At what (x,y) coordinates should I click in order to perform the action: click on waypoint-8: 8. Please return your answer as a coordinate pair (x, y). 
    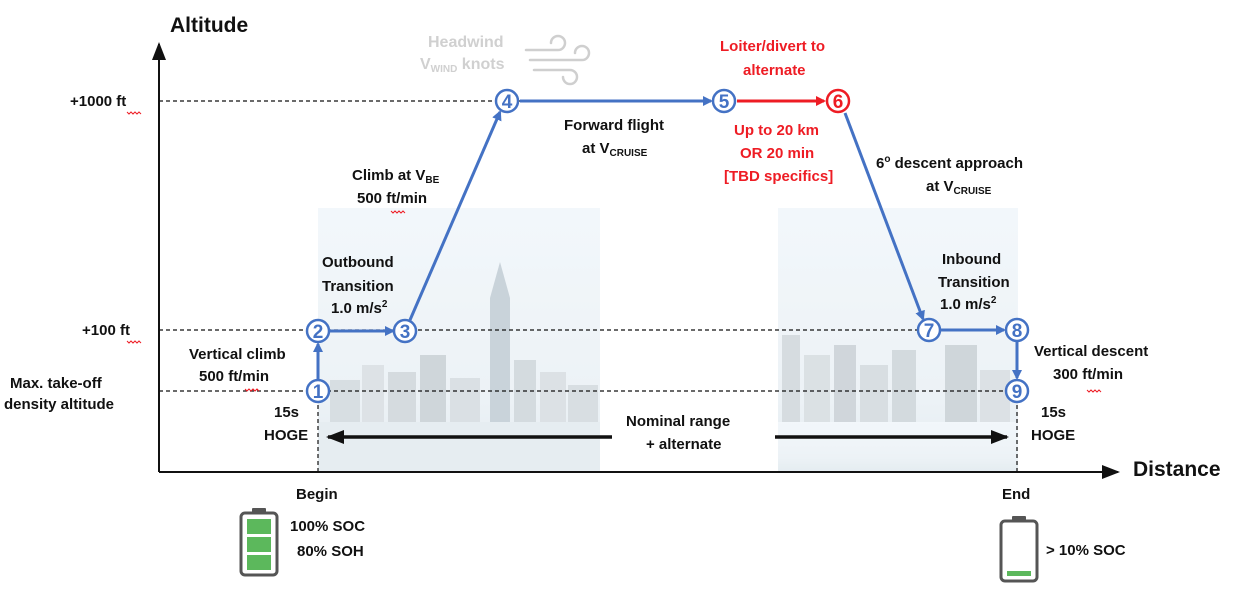
    Looking at the image, I should click on (1017, 330).